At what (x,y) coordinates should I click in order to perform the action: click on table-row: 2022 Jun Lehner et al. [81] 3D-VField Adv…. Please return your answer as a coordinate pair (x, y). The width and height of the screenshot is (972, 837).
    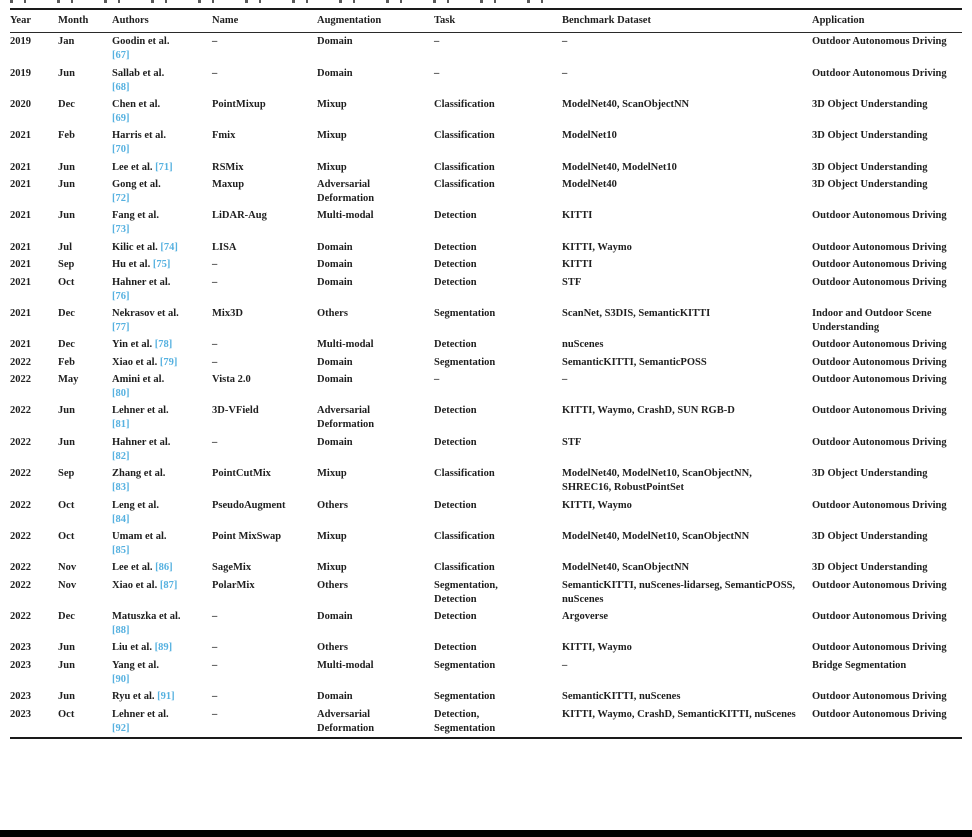
    Looking at the image, I should click on (486, 417).